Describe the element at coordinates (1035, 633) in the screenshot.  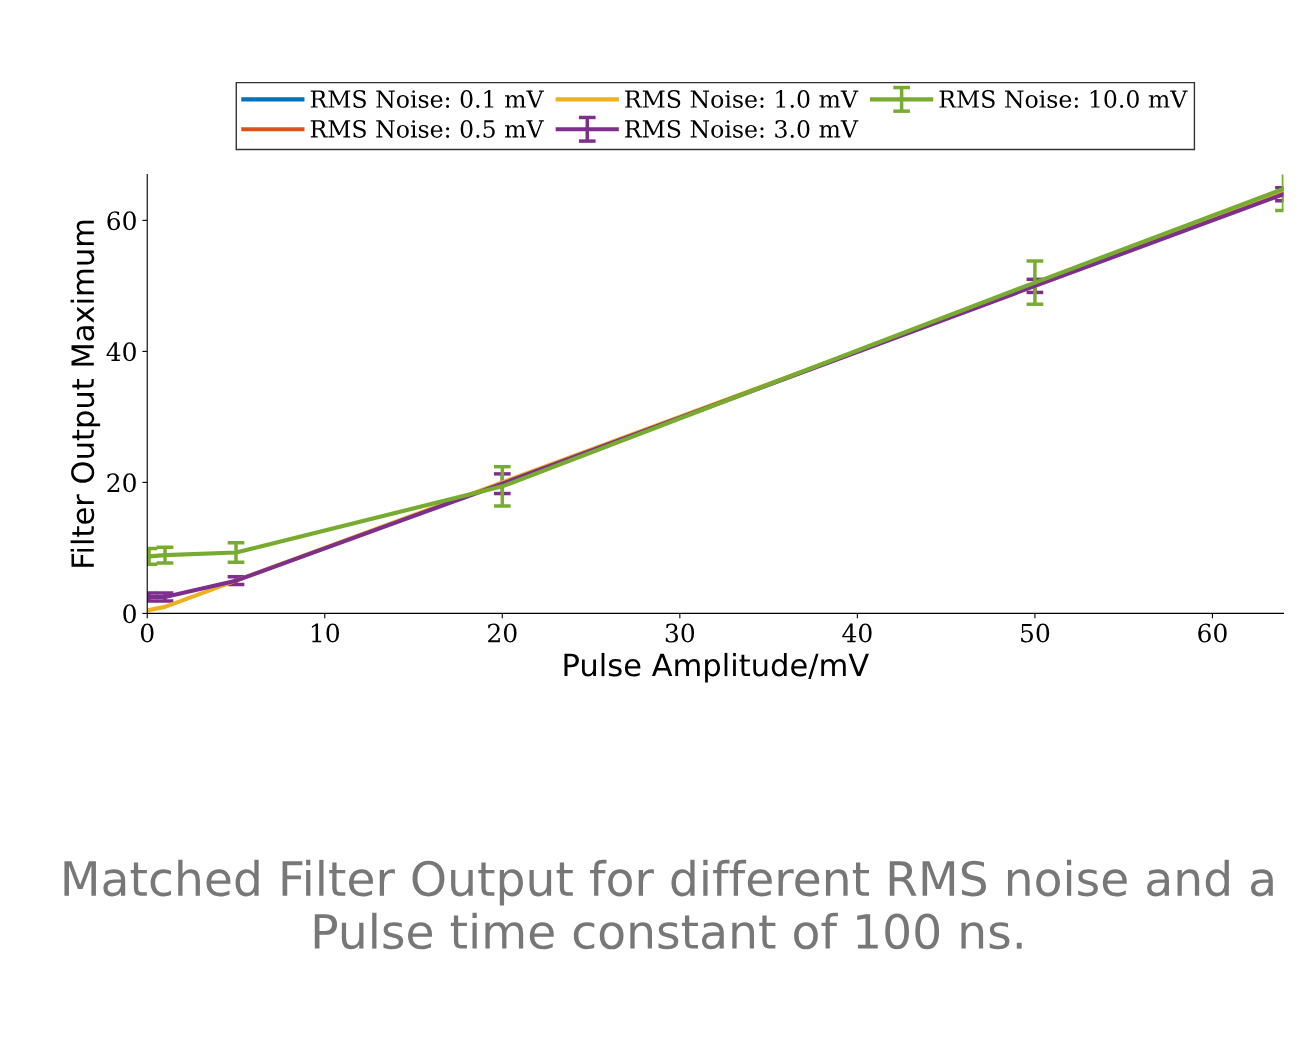
I see `x-tick-label: 50` at that location.